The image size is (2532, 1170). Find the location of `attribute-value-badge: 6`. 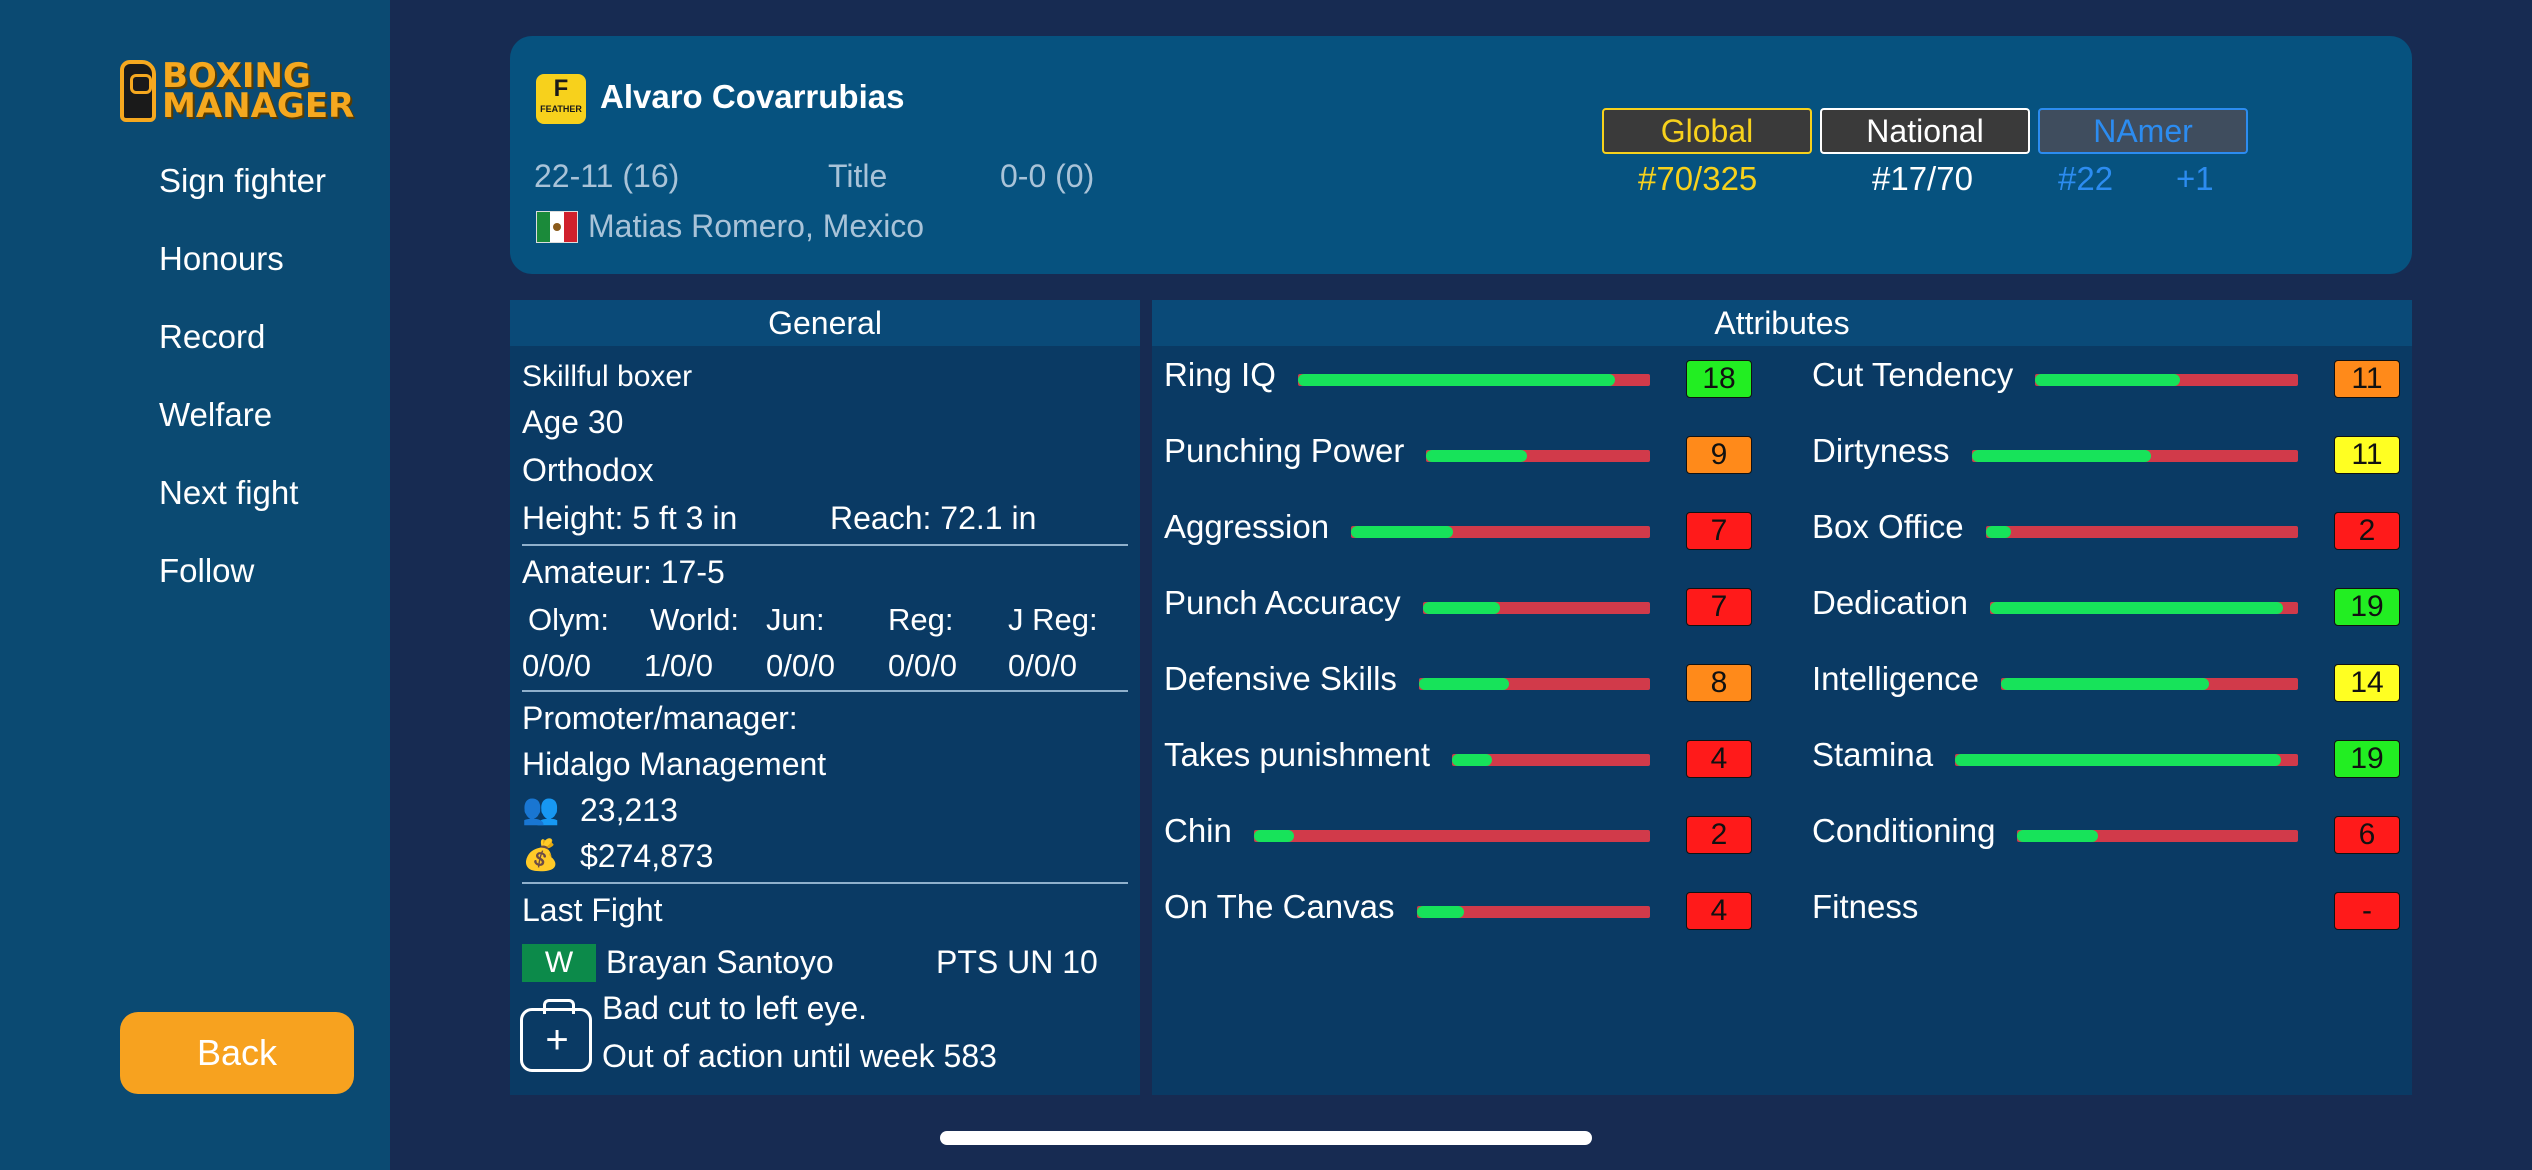

attribute-value-badge: 6 is located at coordinates (2367, 835).